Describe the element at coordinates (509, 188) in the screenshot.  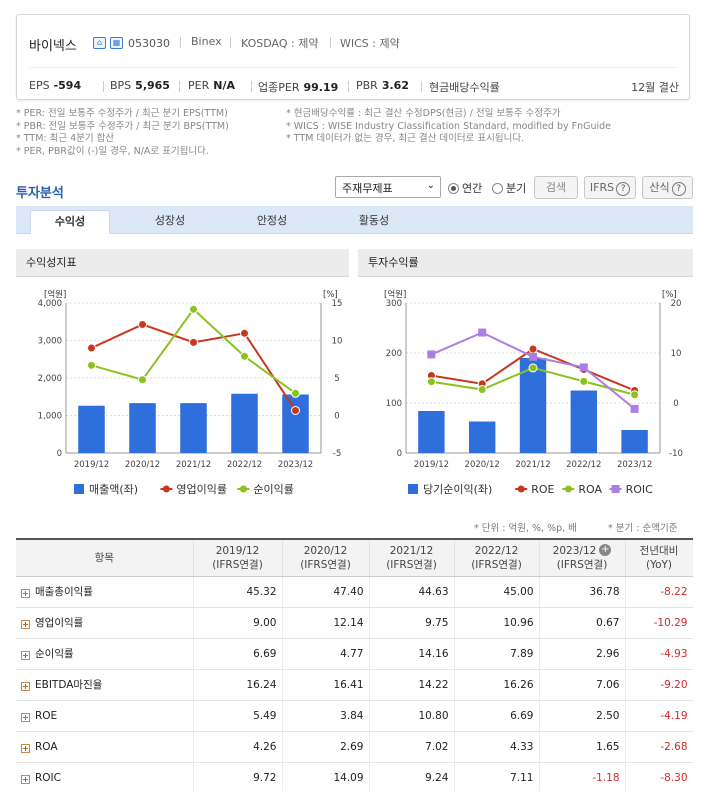
I see `radio-quarter: 분기` at that location.